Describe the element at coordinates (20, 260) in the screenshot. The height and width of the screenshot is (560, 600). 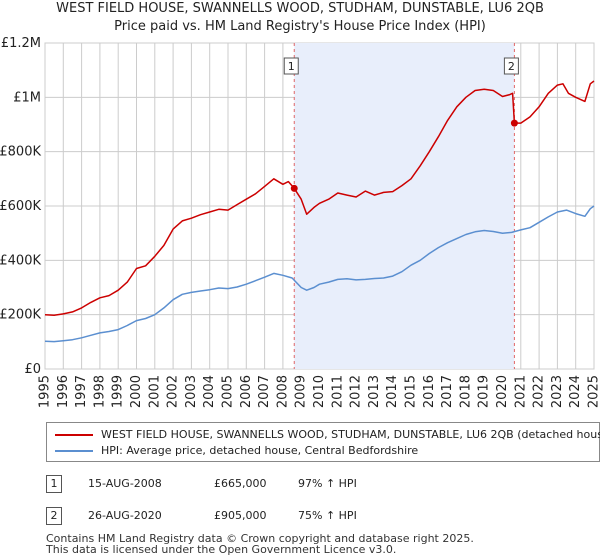
I see `y-tick-label: £400K` at that location.